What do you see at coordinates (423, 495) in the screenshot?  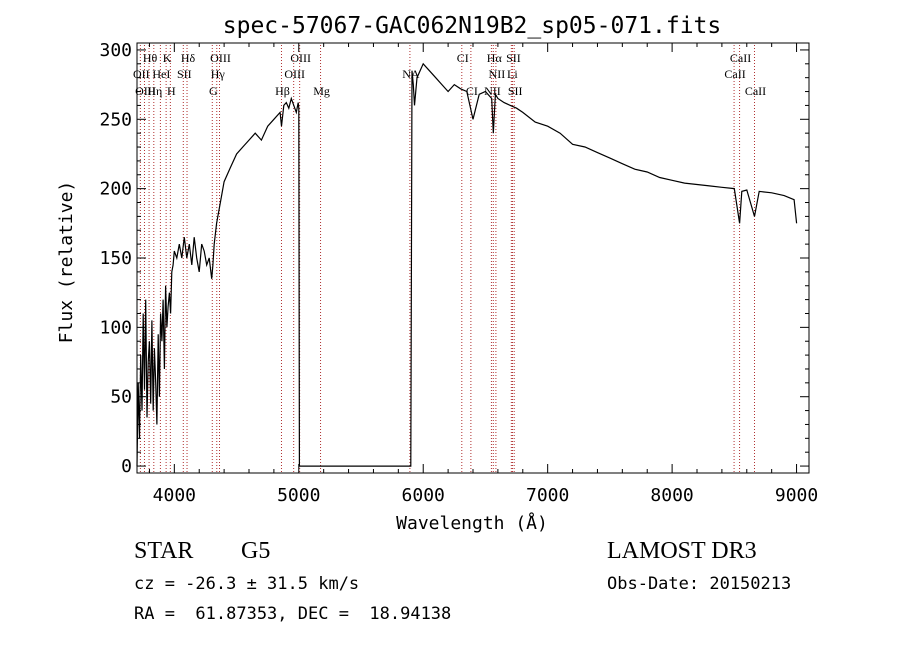 I see `x-tick-label: 6000` at bounding box center [423, 495].